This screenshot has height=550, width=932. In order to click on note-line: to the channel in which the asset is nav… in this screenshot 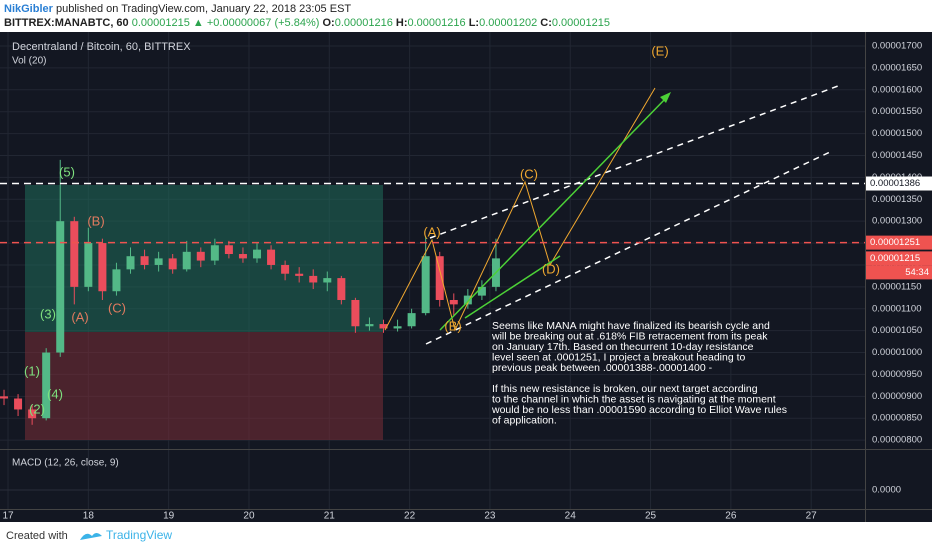, I will do `click(634, 399)`.